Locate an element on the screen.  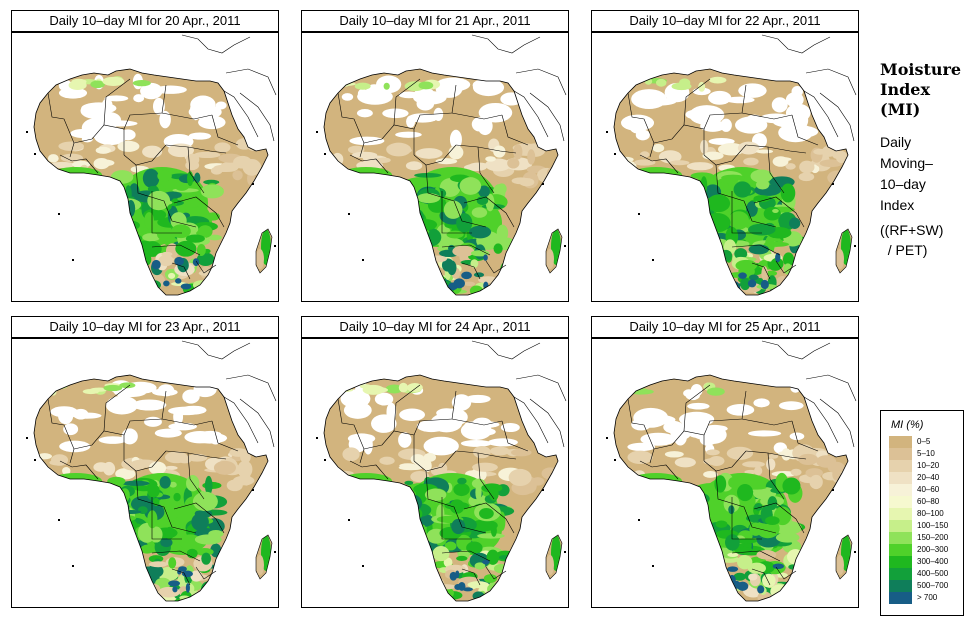
panel-title: Daily 10–day MI for 21 Apr., 2011 is located at coordinates (435, 21).